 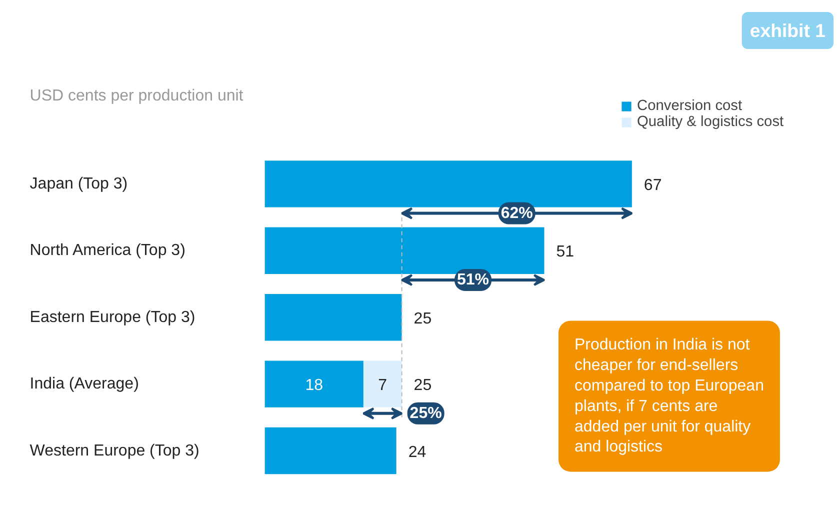 I want to click on annotation: 51%, so click(x=473, y=280).